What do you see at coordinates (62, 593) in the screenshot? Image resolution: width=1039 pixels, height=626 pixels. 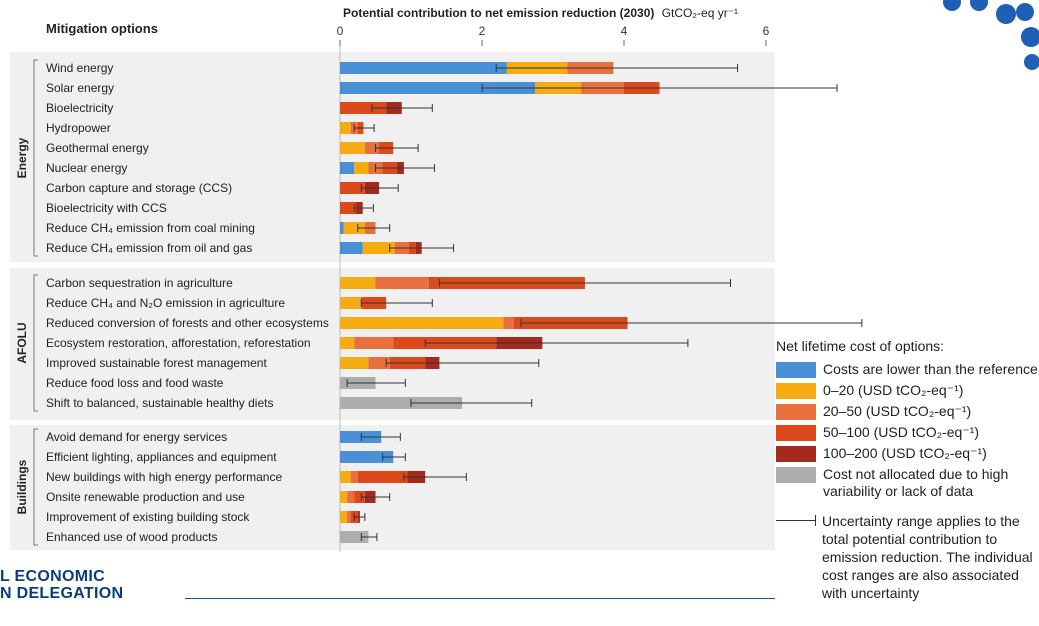 I see `footer-brand-line2: N DELEGATION` at bounding box center [62, 593].